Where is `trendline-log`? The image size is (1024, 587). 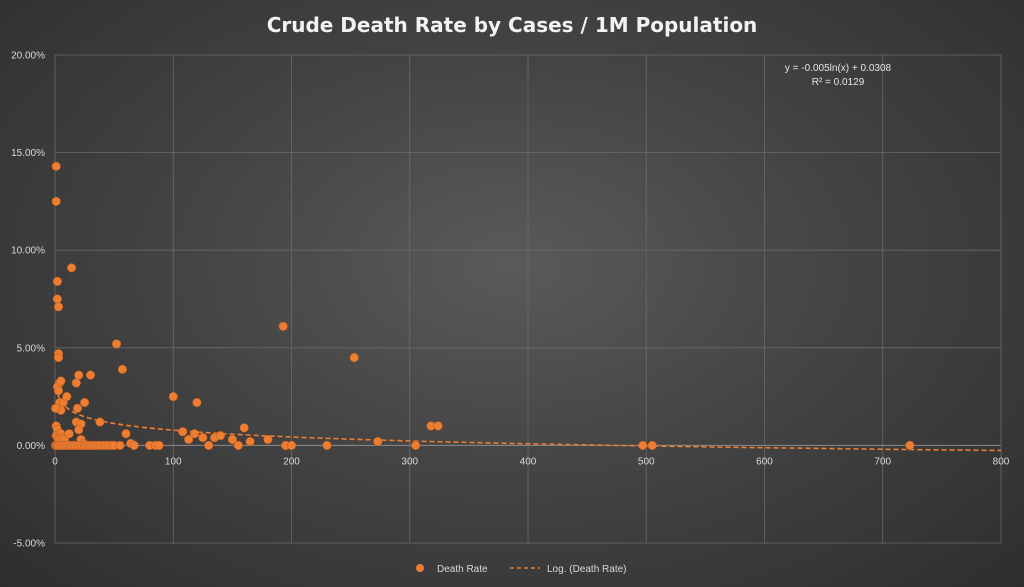
trendline-log is located at coordinates (528, 418).